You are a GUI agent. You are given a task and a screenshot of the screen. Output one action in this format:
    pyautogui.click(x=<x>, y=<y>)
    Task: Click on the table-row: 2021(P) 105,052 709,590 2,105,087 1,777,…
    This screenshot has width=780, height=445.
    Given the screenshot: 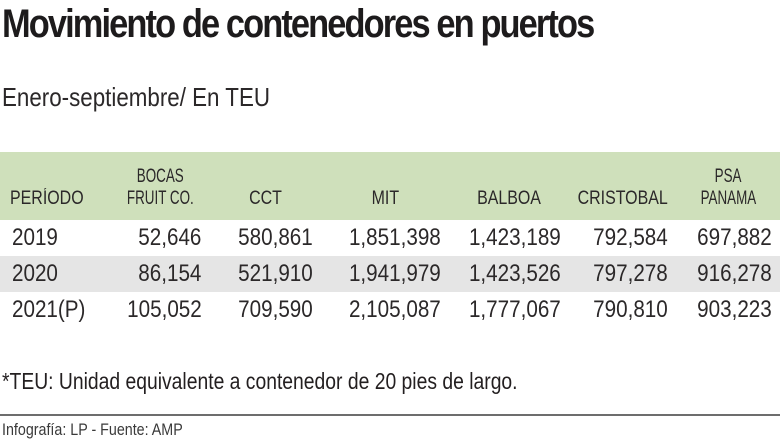 What is the action you would take?
    pyautogui.click(x=390, y=310)
    